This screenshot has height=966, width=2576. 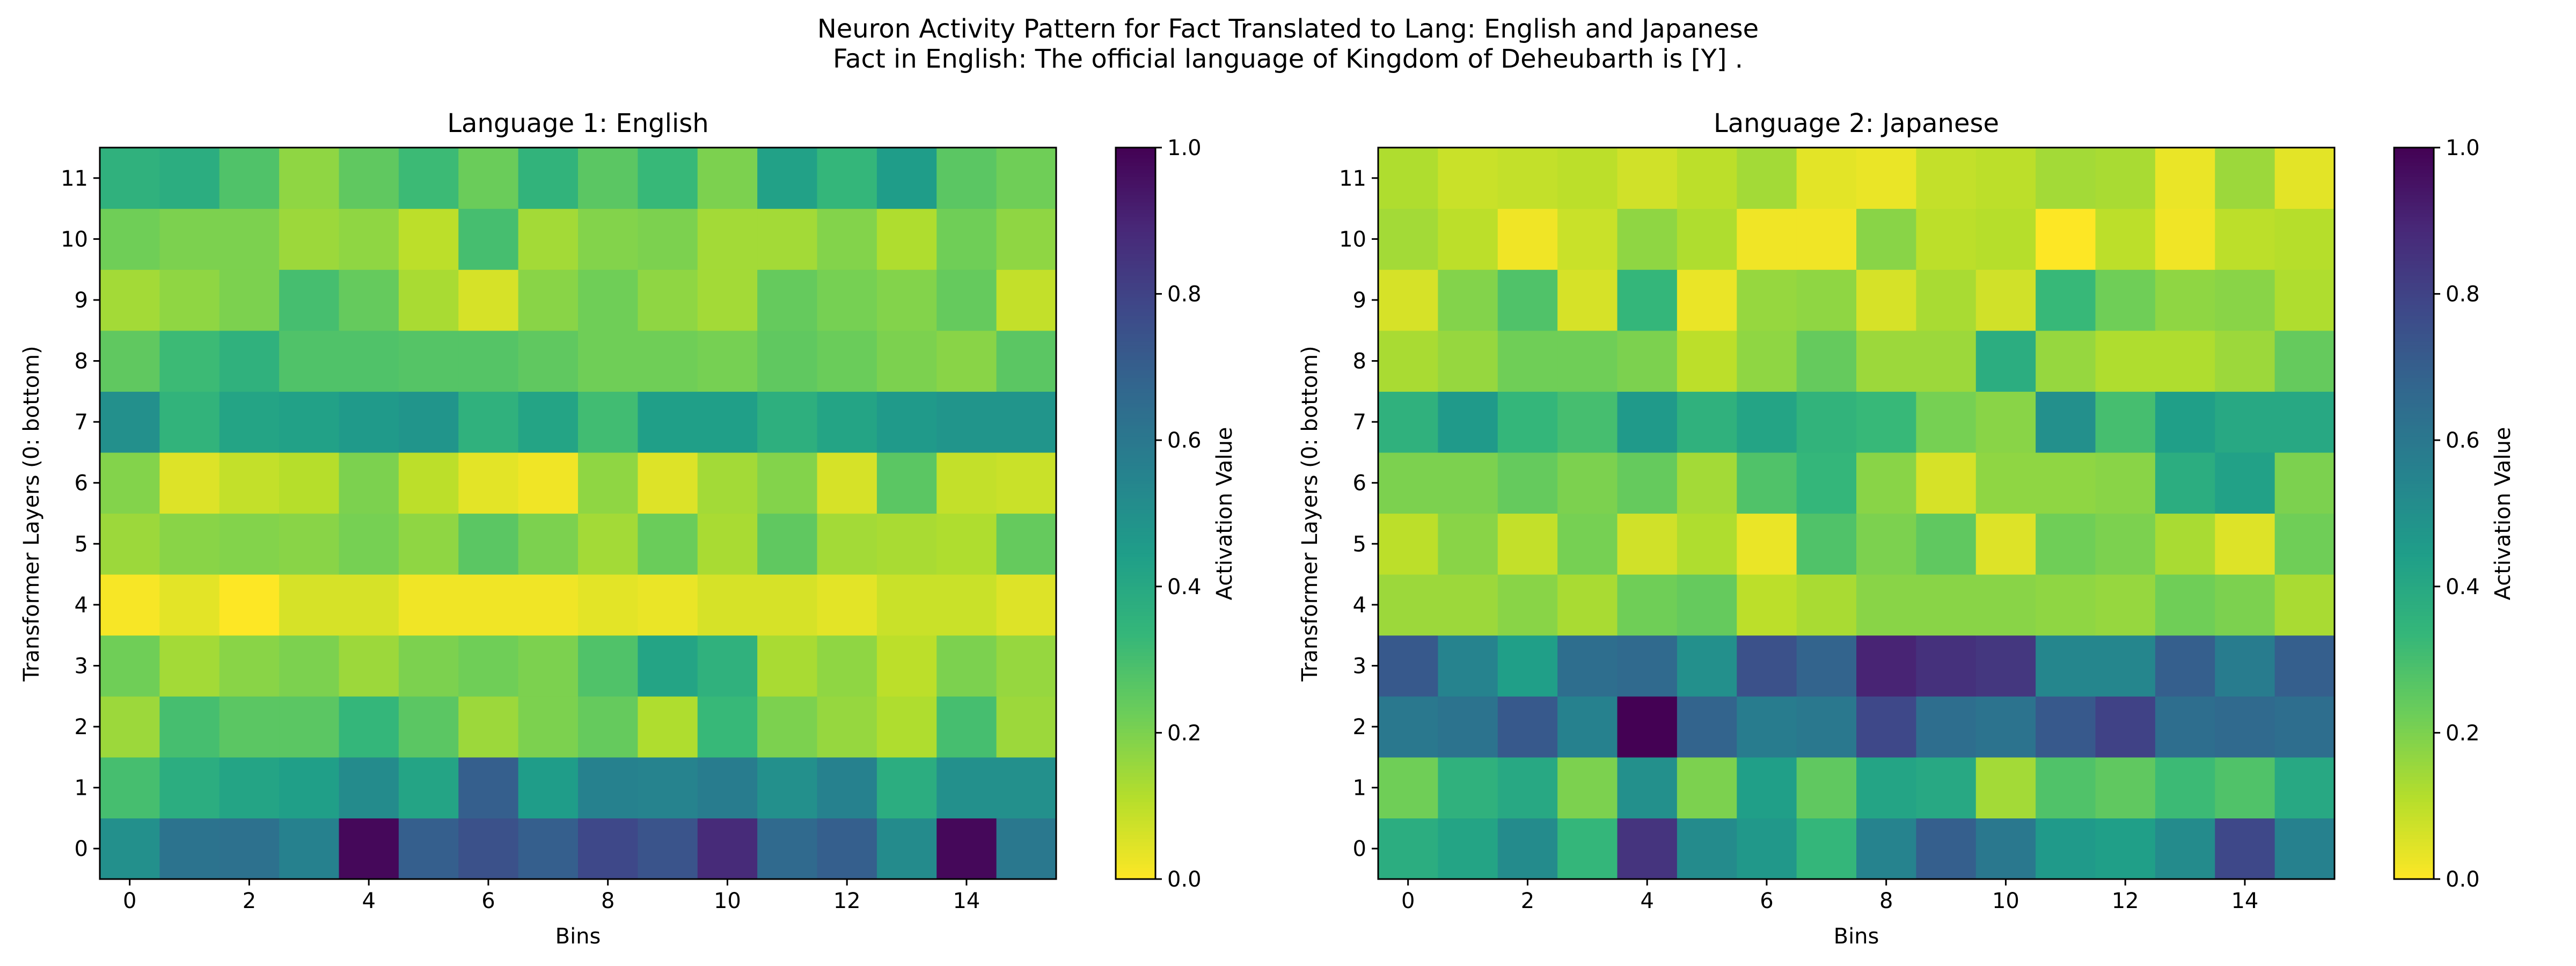 What do you see at coordinates (1359, 361) in the screenshot?
I see `y-tick-label: 8` at bounding box center [1359, 361].